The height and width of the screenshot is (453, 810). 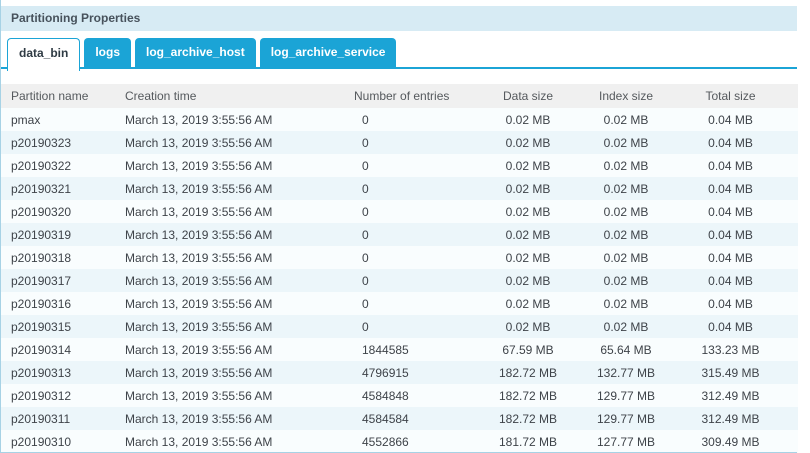 I want to click on column-header-data-size: Data size, so click(x=528, y=96).